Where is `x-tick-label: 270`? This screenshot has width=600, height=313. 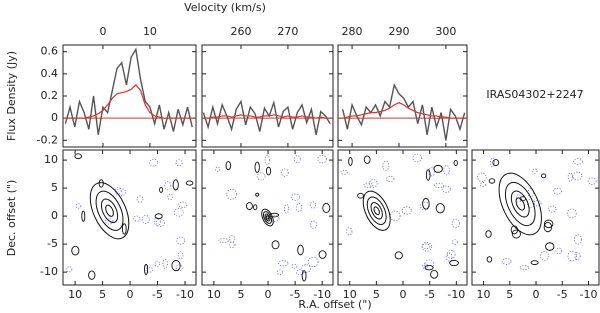 x-tick-label: 270 is located at coordinates (287, 31).